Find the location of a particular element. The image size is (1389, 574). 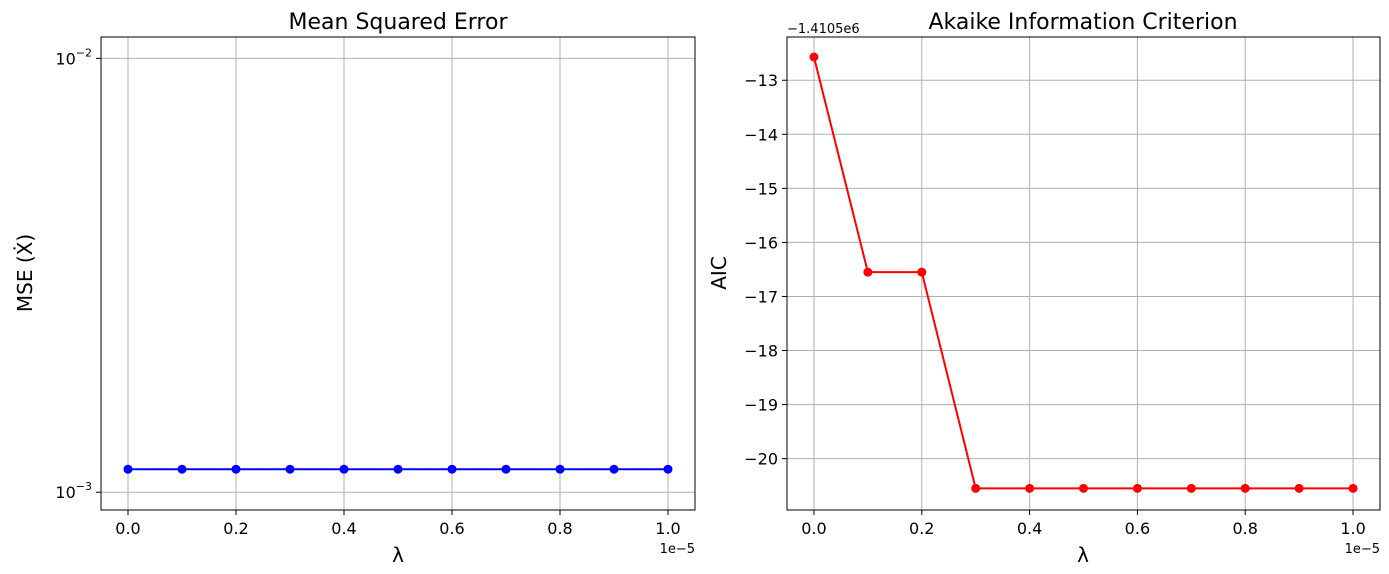

aic-y-ticks: −13 −14 −15 −16 −17 −18 −19 −20 is located at coordinates (765, 270).